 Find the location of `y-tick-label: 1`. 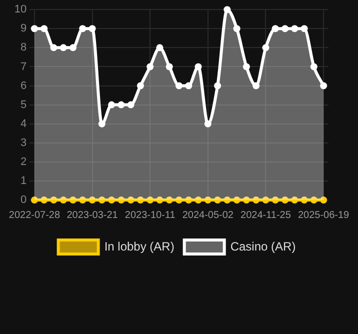

y-tick-label: 1 is located at coordinates (23, 180).